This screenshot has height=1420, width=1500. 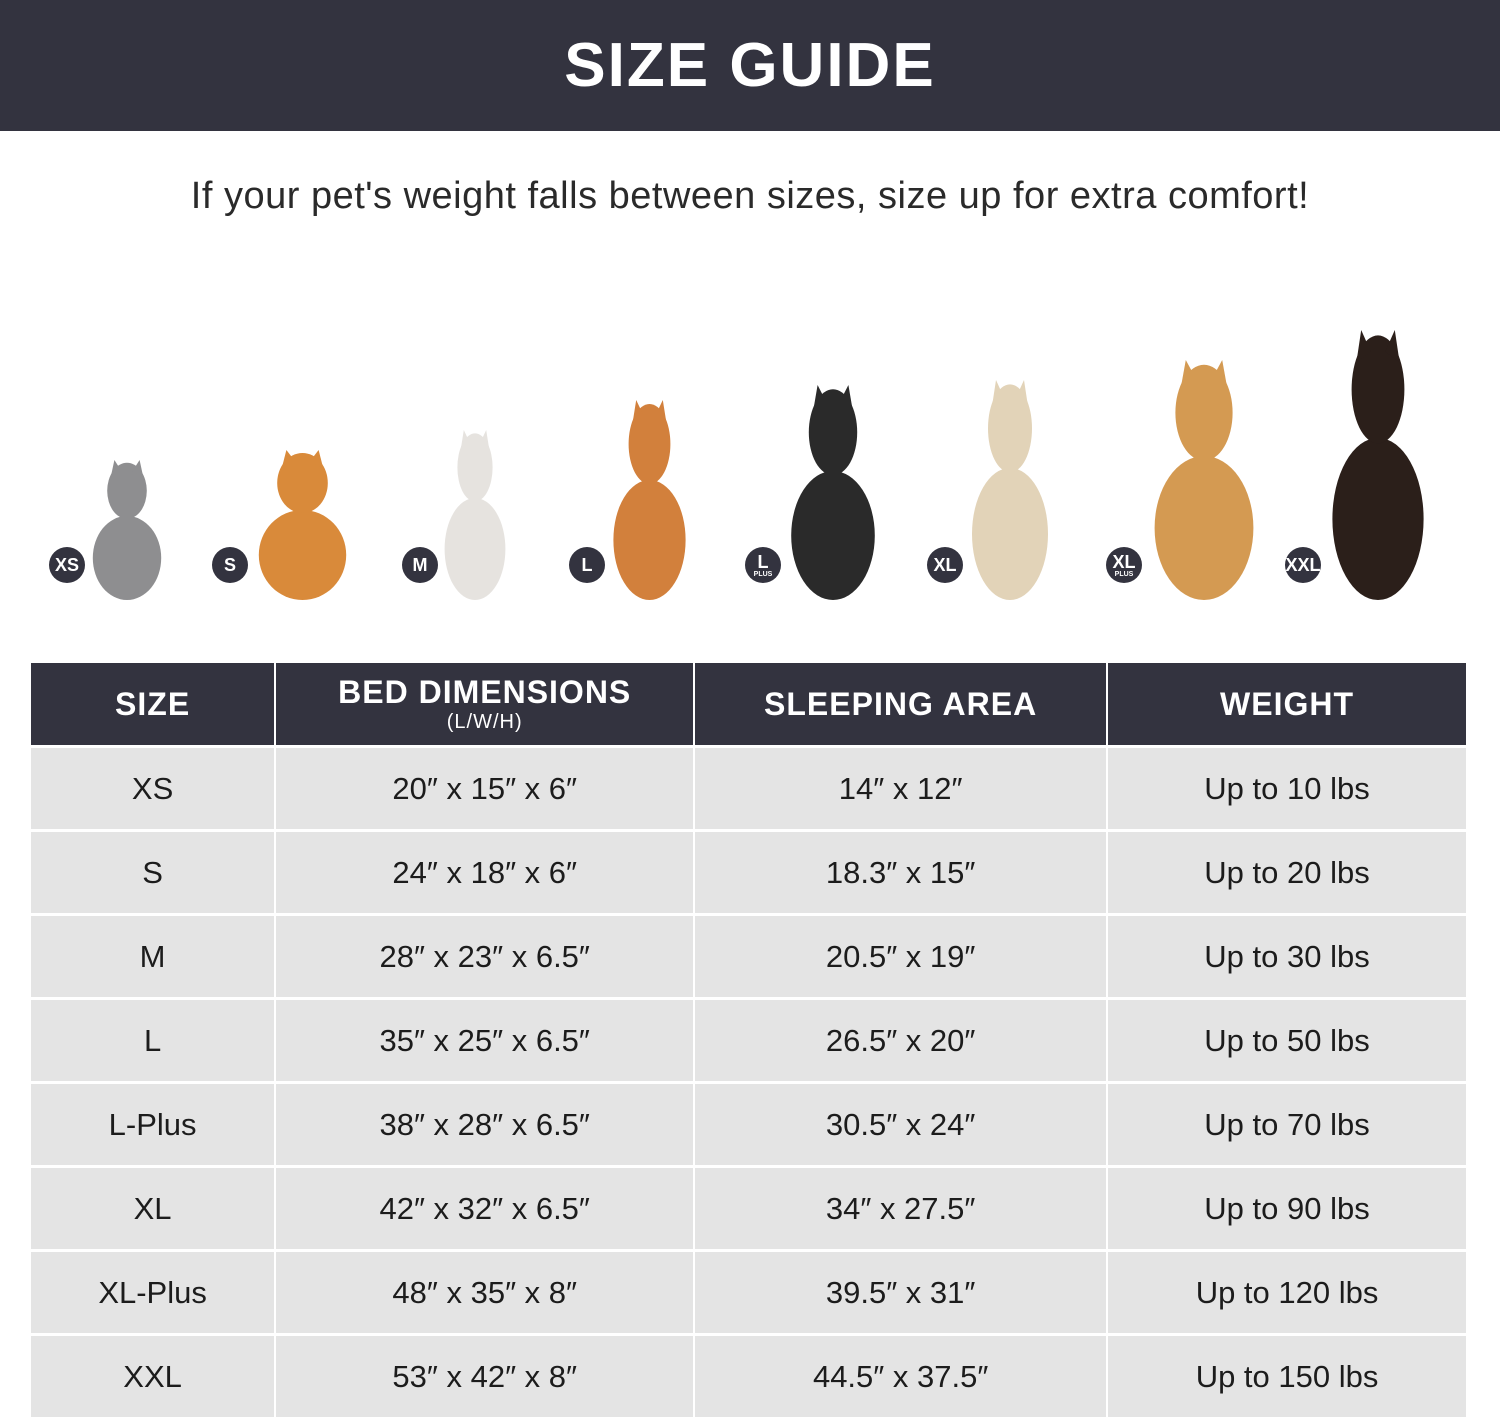 I want to click on table-cell: 44.5″ x 37.5″, so click(x=901, y=1376).